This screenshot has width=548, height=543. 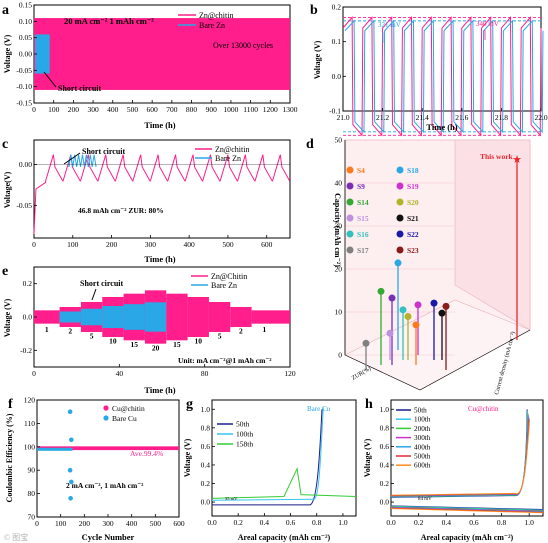 What do you see at coordinates (238, 522) in the screenshot?
I see `x-tick-label: 0.2` at bounding box center [238, 522].